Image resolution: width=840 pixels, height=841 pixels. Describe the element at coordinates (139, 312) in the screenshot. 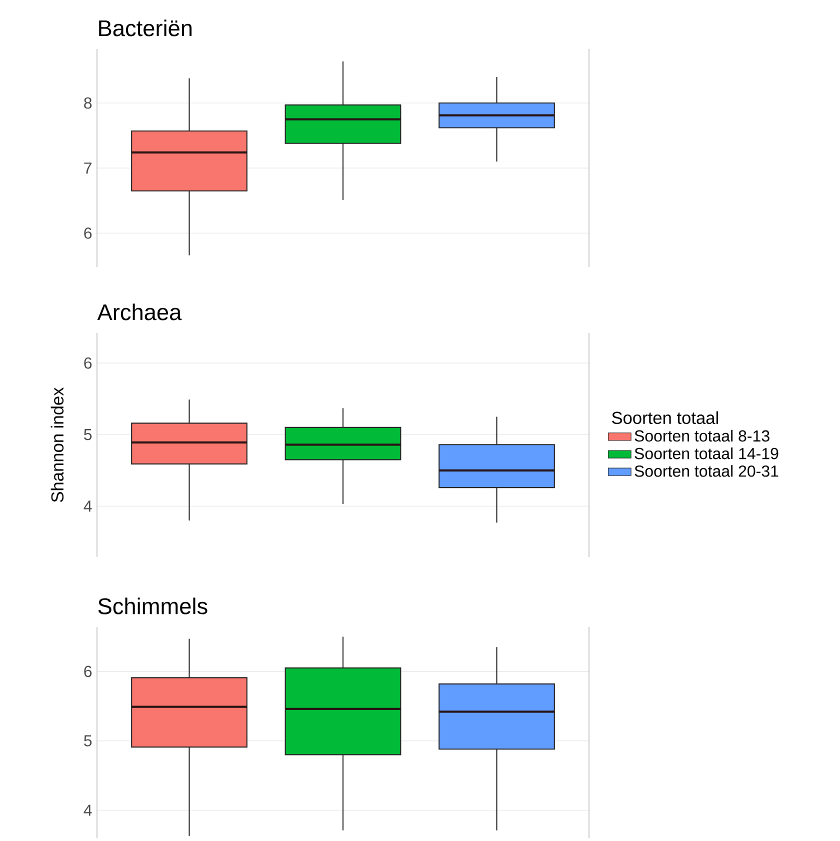

I see `chart-title: Archaea` at that location.